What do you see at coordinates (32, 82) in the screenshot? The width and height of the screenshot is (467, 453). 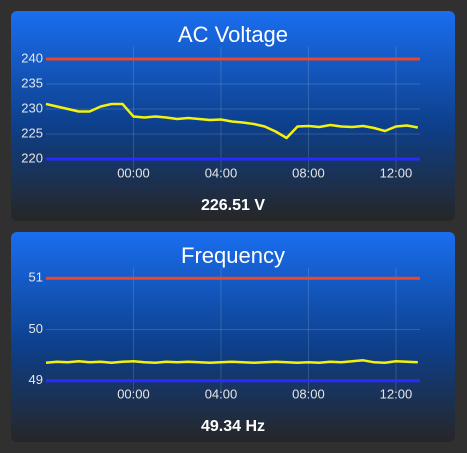 I see `y-tick-label: 235` at bounding box center [32, 82].